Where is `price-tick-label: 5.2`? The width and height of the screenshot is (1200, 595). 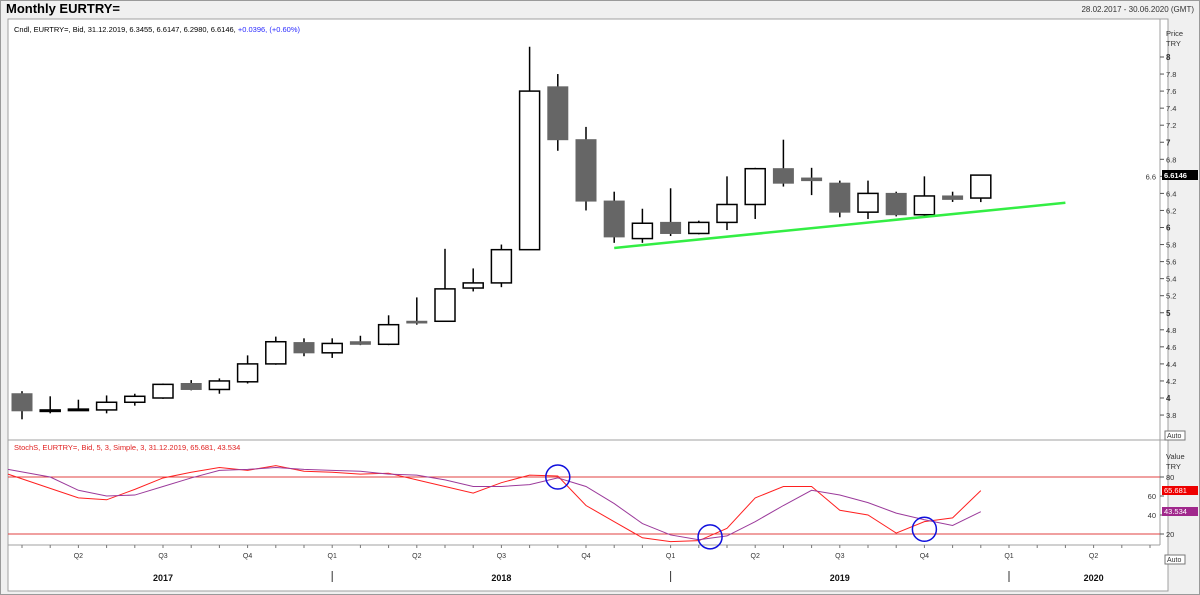
price-tick-label: 5.2 is located at coordinates (1171, 296).